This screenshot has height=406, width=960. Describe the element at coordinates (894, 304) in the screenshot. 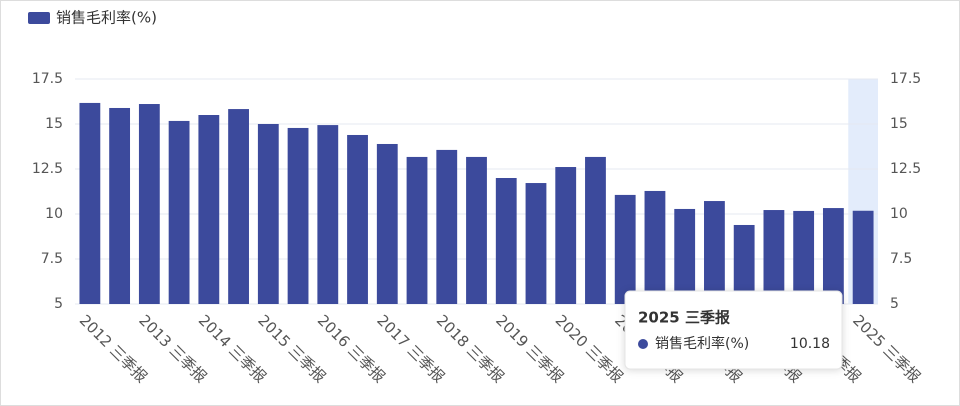

I see `y2-tick-label: 5` at that location.